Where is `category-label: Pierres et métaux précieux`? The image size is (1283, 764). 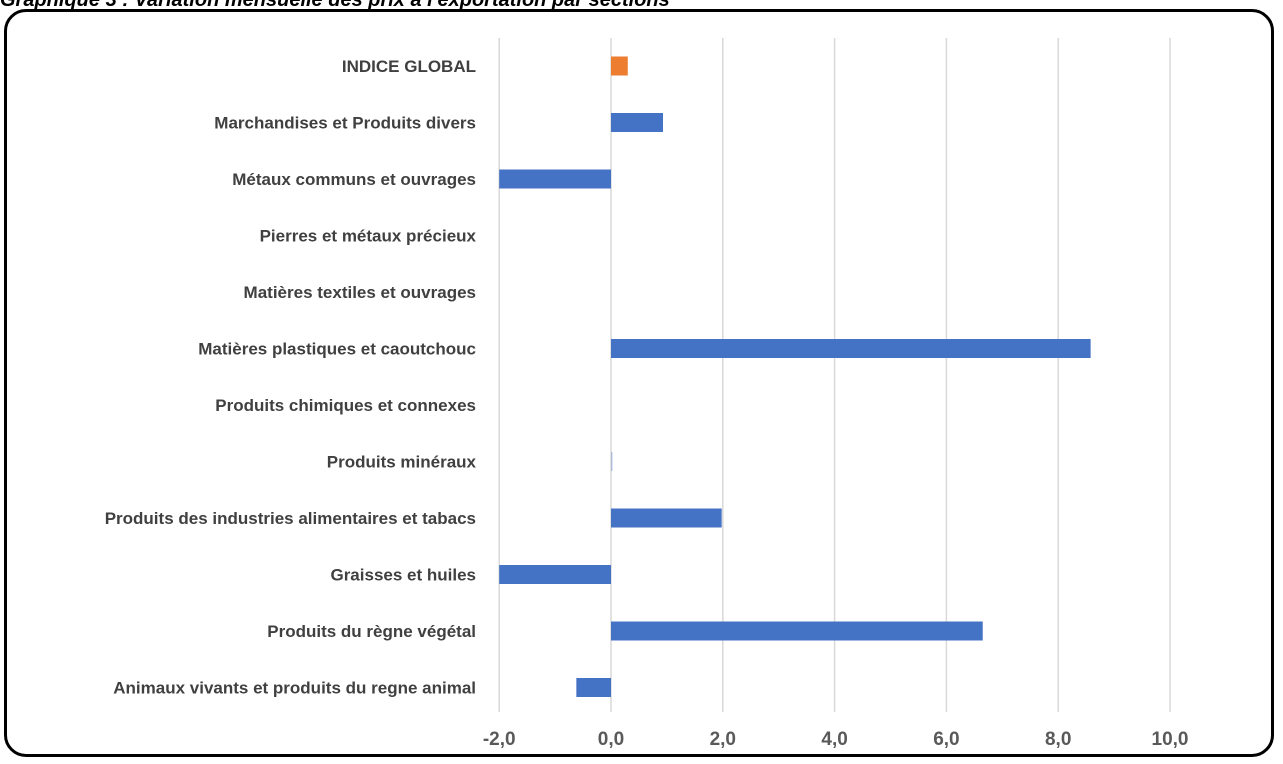
category-label: Pierres et métaux précieux is located at coordinates (368, 236).